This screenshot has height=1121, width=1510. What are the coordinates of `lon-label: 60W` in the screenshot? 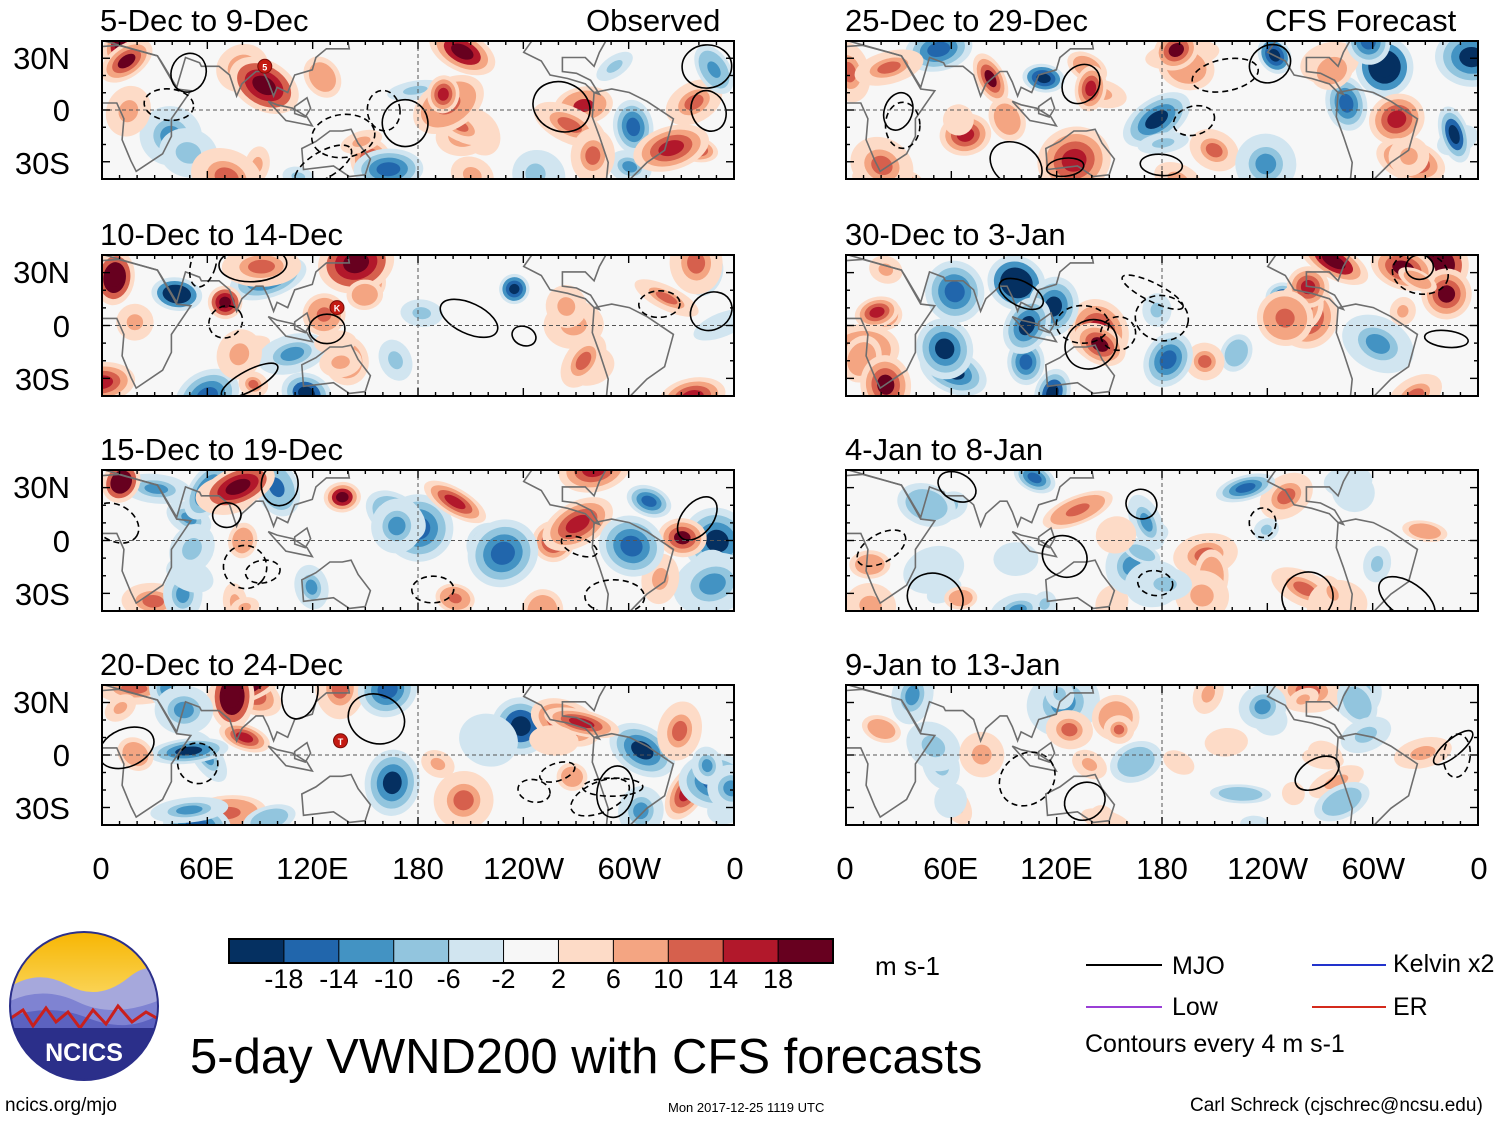 It's located at (629, 868).